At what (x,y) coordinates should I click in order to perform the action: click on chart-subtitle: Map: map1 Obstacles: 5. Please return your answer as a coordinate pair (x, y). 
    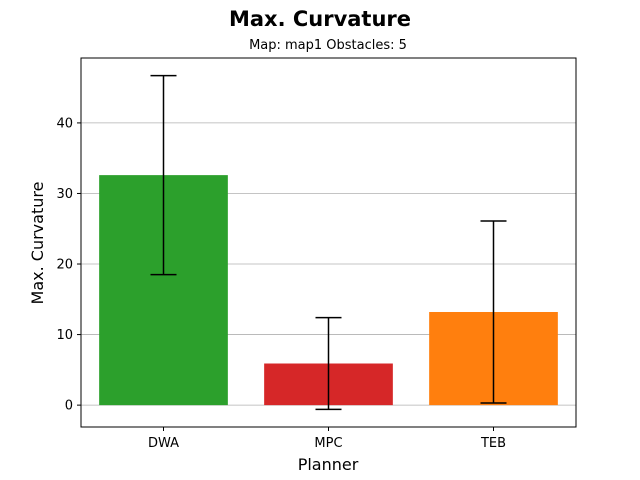
    Looking at the image, I should click on (328, 45).